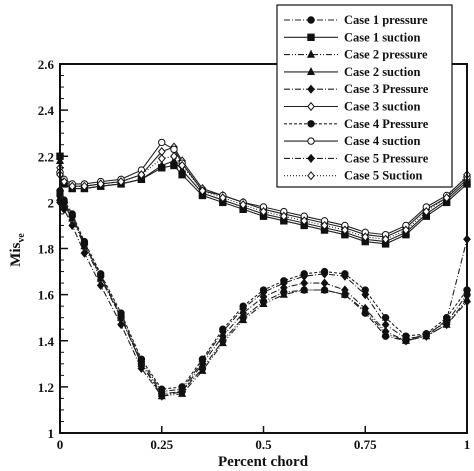 The width and height of the screenshot is (474, 471). I want to click on y-axis-label: Misve, so click(17, 250).